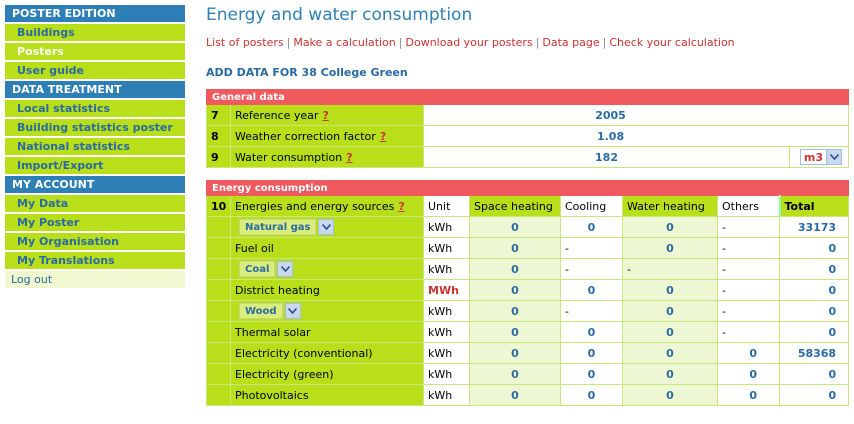  I want to click on row-number: 10, so click(218, 206).